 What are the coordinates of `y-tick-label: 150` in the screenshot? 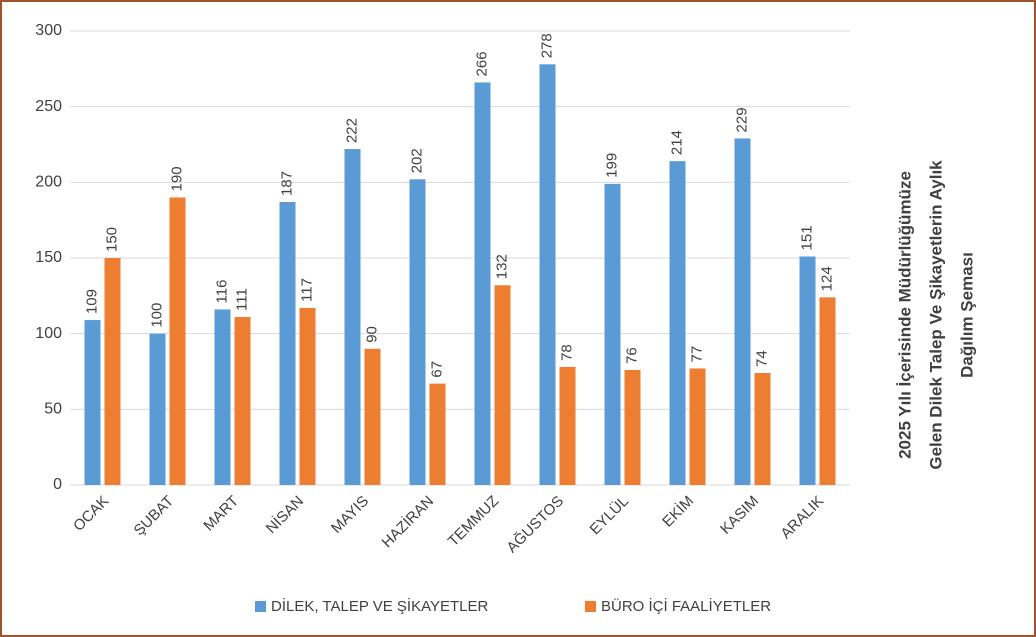 It's located at (48, 257).